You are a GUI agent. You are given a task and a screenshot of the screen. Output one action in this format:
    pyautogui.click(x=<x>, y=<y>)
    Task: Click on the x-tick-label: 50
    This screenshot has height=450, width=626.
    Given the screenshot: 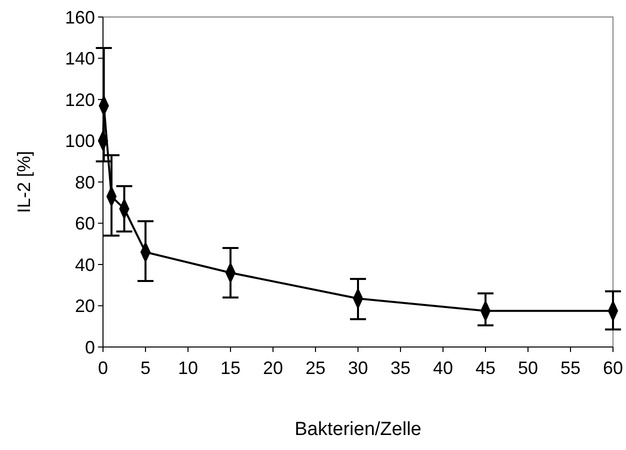 What is the action you would take?
    pyautogui.click(x=528, y=368)
    